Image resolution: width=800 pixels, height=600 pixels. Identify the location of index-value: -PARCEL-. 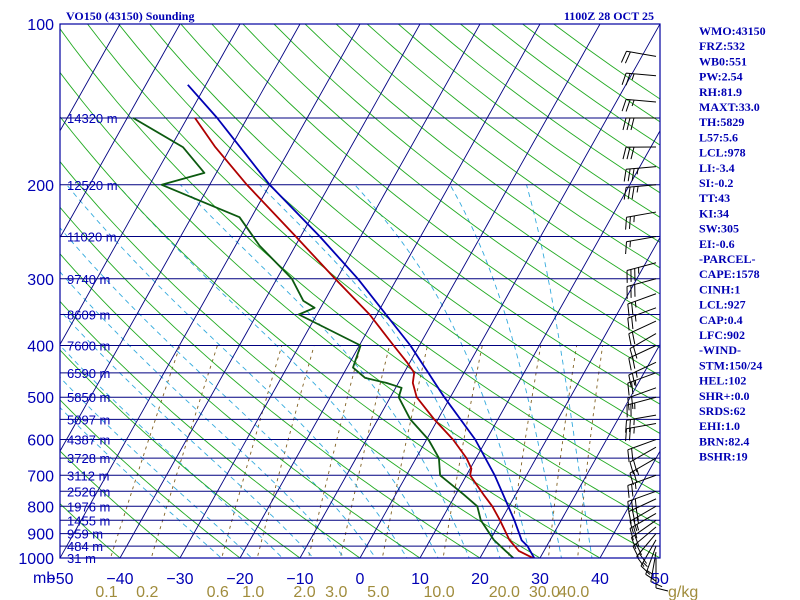
(727, 259).